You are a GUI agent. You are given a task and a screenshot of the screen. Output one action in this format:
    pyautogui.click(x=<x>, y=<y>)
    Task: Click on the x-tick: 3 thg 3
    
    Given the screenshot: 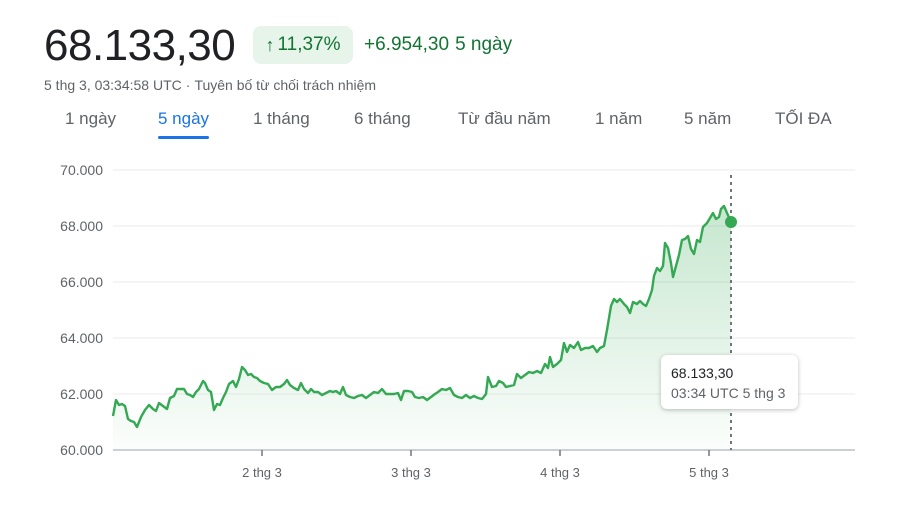 What is the action you would take?
    pyautogui.click(x=411, y=472)
    